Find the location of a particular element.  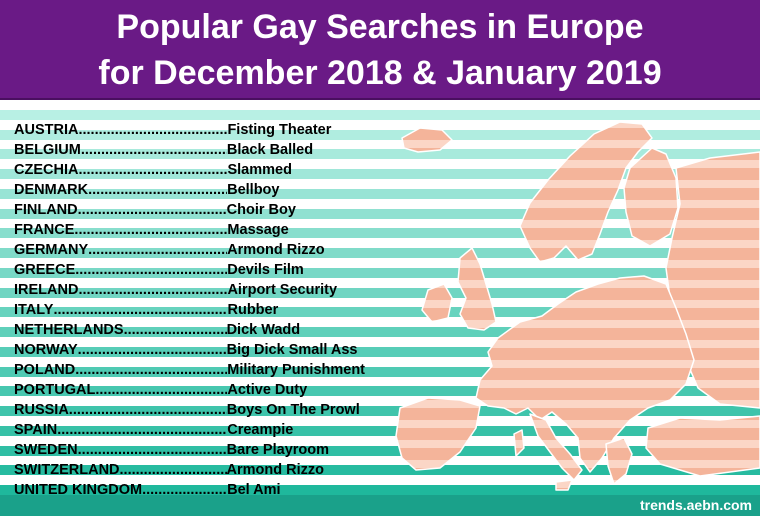

country-name: NORWAY is located at coordinates (46, 350).